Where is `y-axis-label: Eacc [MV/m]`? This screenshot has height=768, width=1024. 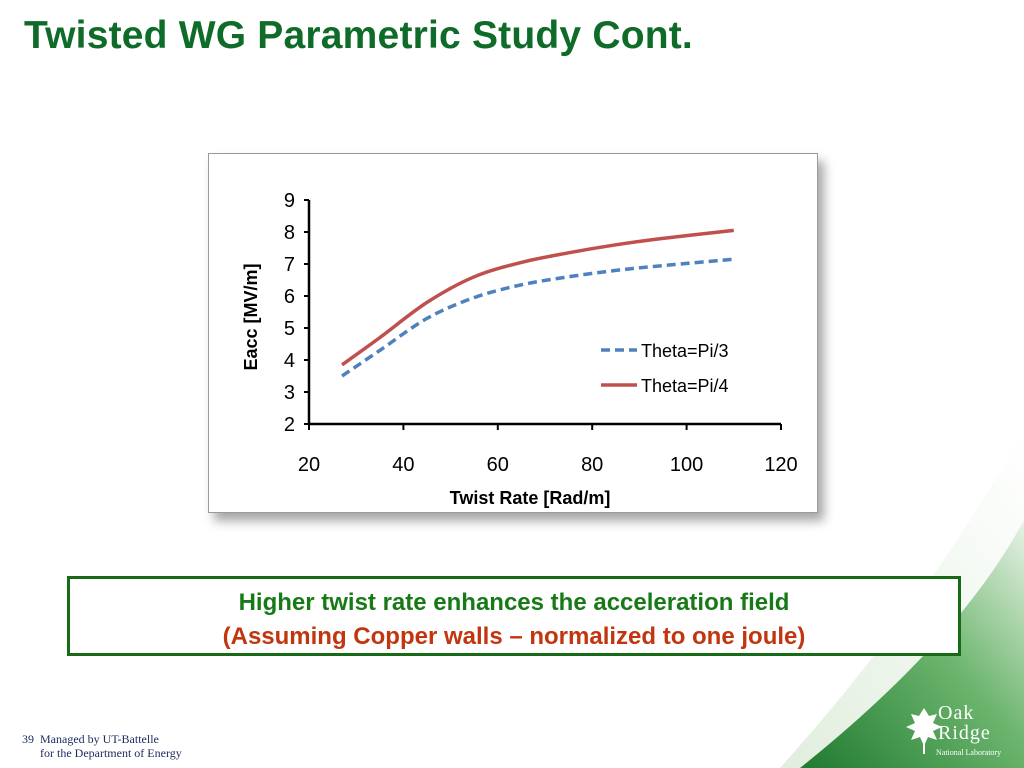 y-axis-label: Eacc [MV/m] is located at coordinates (251, 316).